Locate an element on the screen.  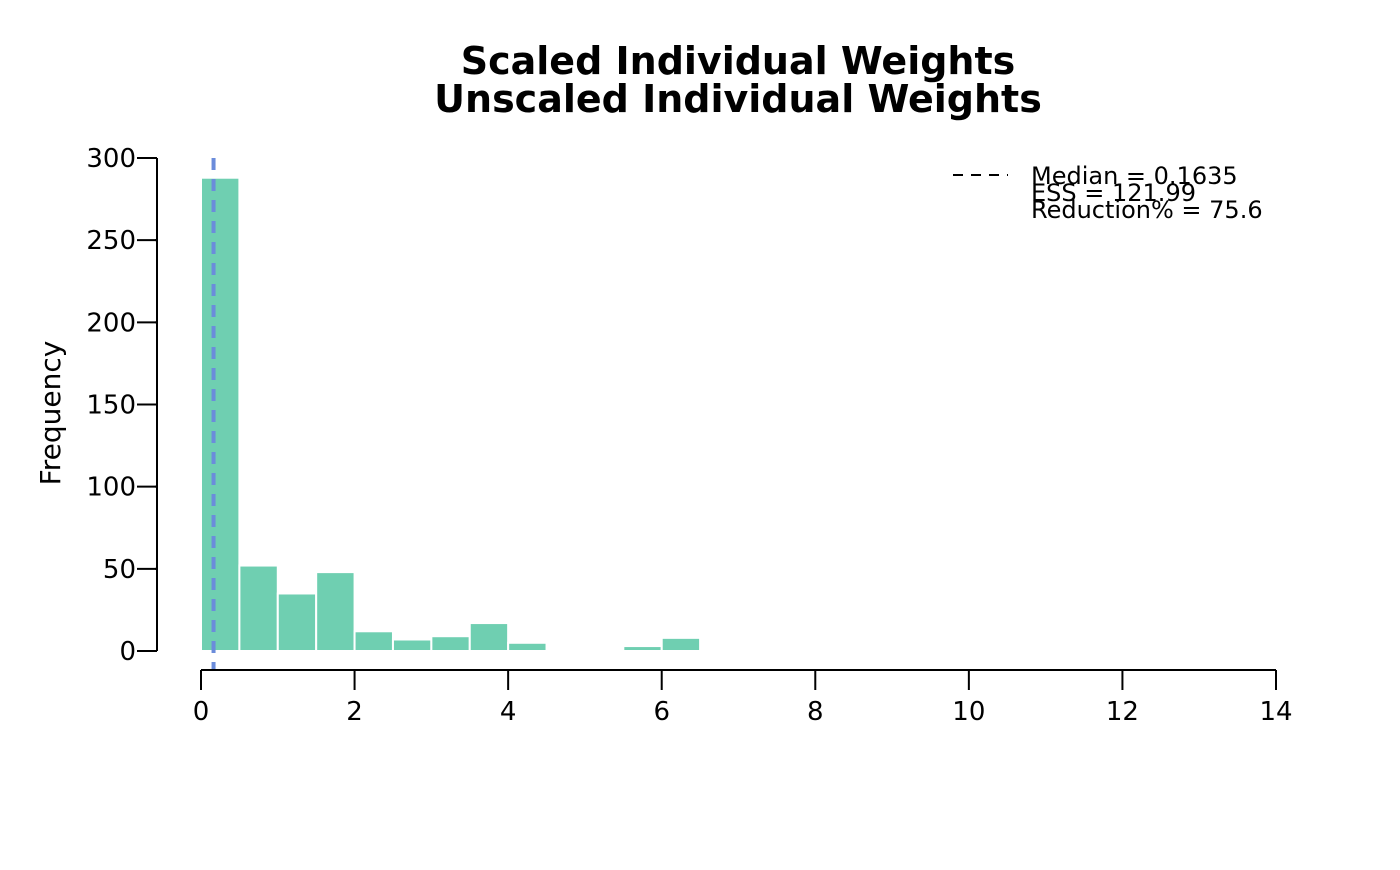
y-tick-label-100: 100 is located at coordinates (111, 488).